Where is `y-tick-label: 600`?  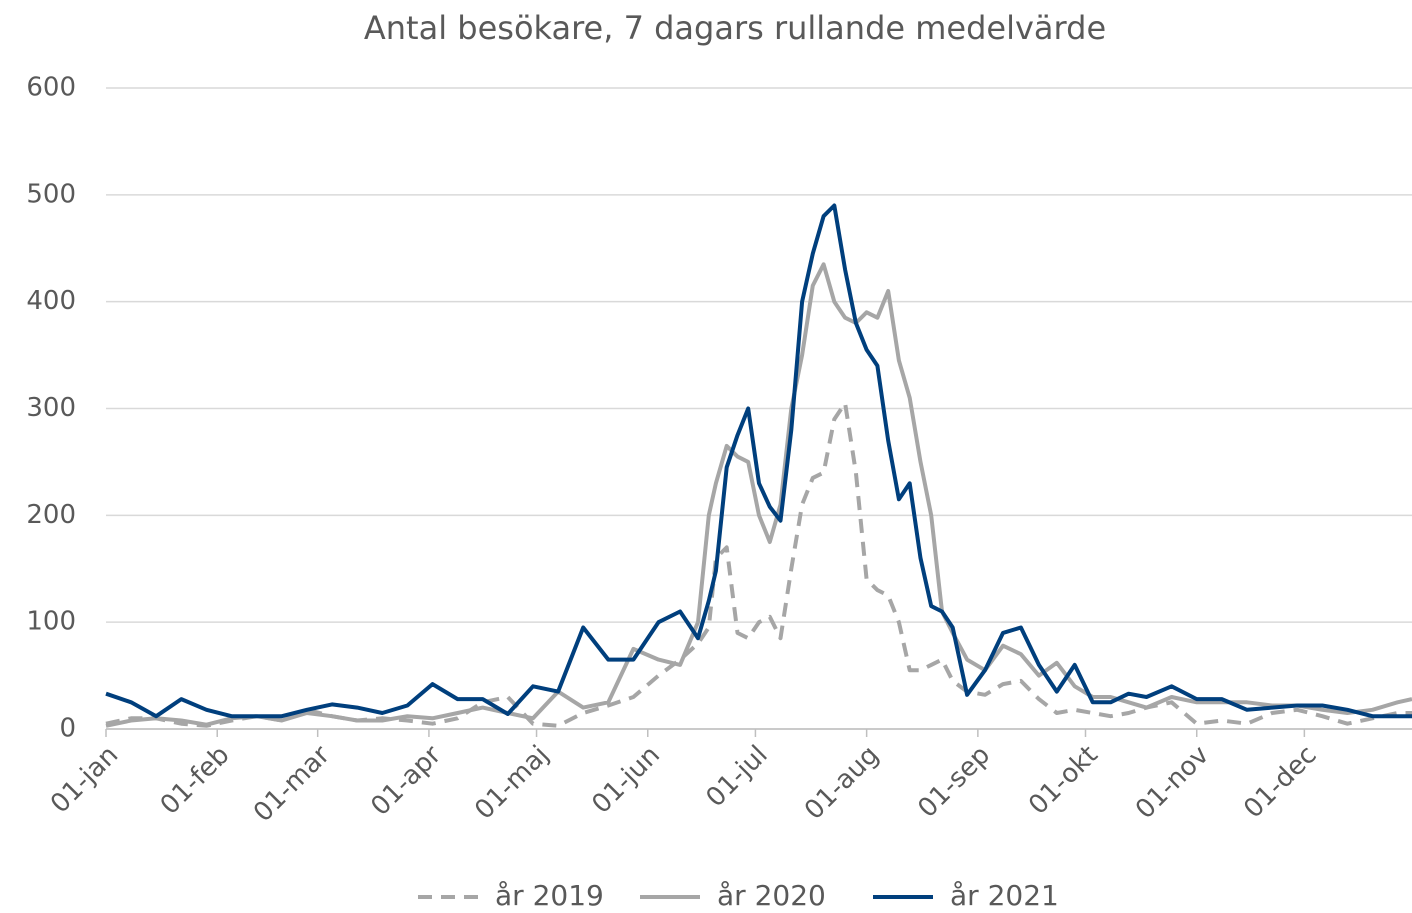 y-tick-label: 600 is located at coordinates (51, 88).